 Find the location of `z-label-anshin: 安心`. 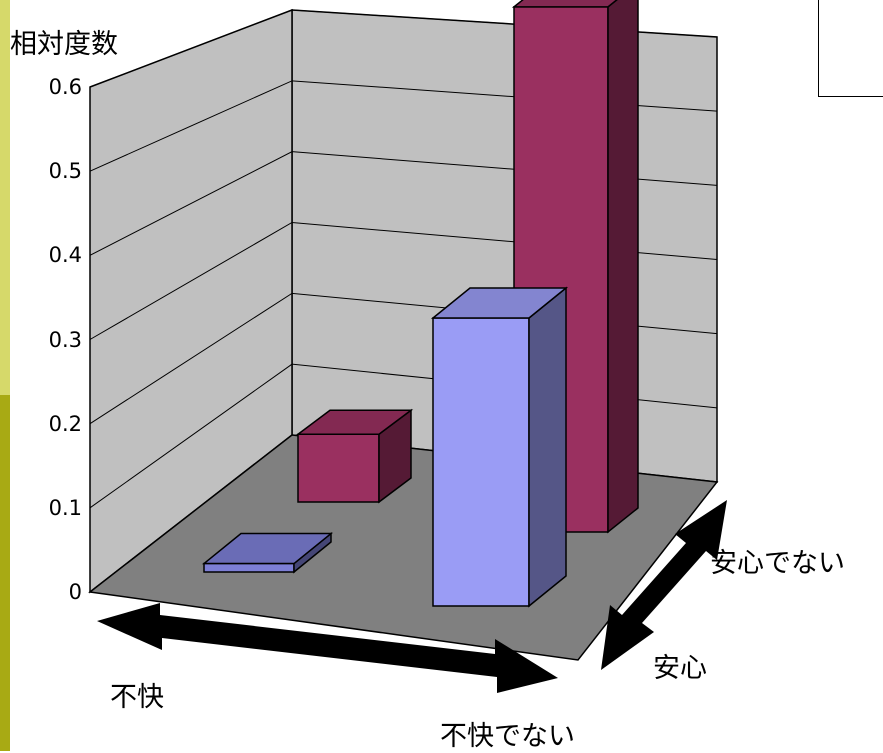

z-label-anshin: 安心 is located at coordinates (680, 668).